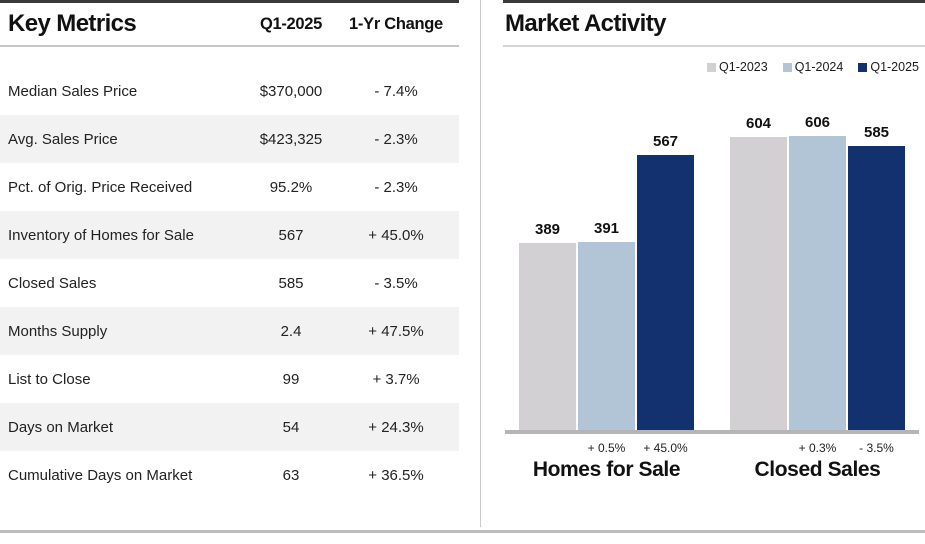  What do you see at coordinates (73, 91) in the screenshot?
I see `metric-label: Median Sales Price` at bounding box center [73, 91].